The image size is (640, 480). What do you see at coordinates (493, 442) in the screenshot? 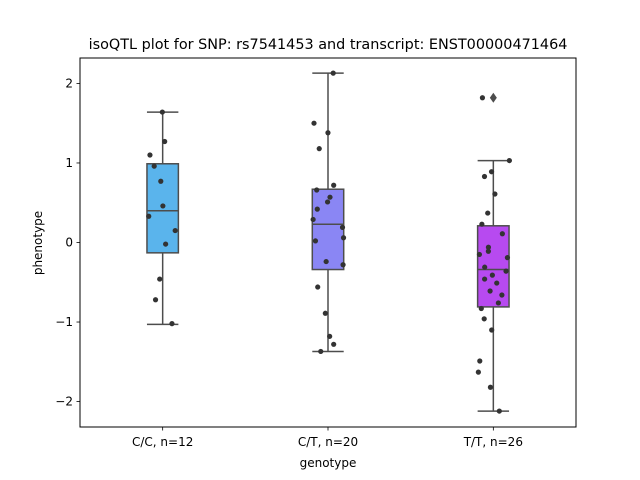
I see `x-tick-label: T/T, n=26` at bounding box center [493, 442].